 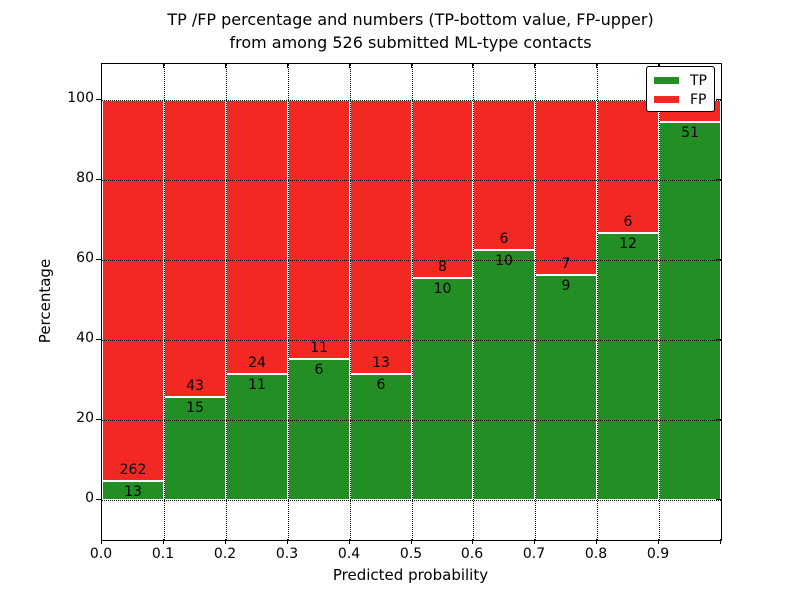 What do you see at coordinates (666, 80) in the screenshot?
I see `tp-color-swatch` at bounding box center [666, 80].